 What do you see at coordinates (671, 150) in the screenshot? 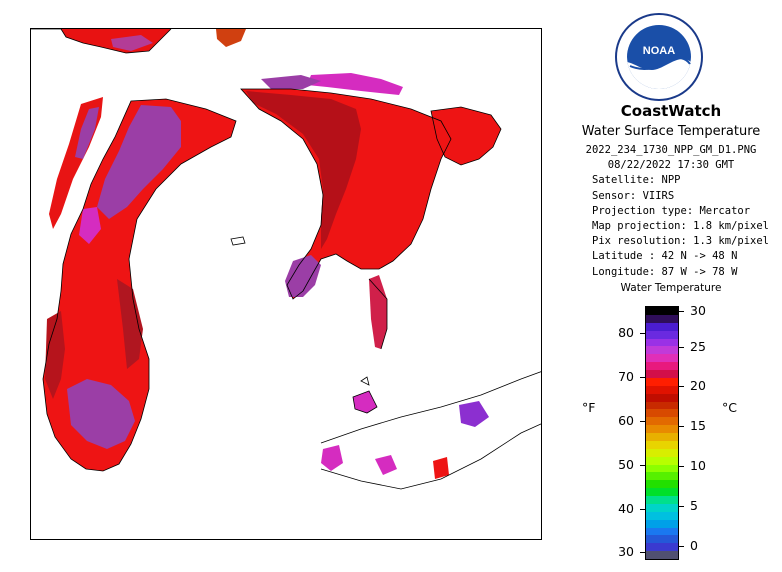
I see `meta-filename: 2022_234_1730_NPP_GM_D1.PNG` at bounding box center [671, 150].